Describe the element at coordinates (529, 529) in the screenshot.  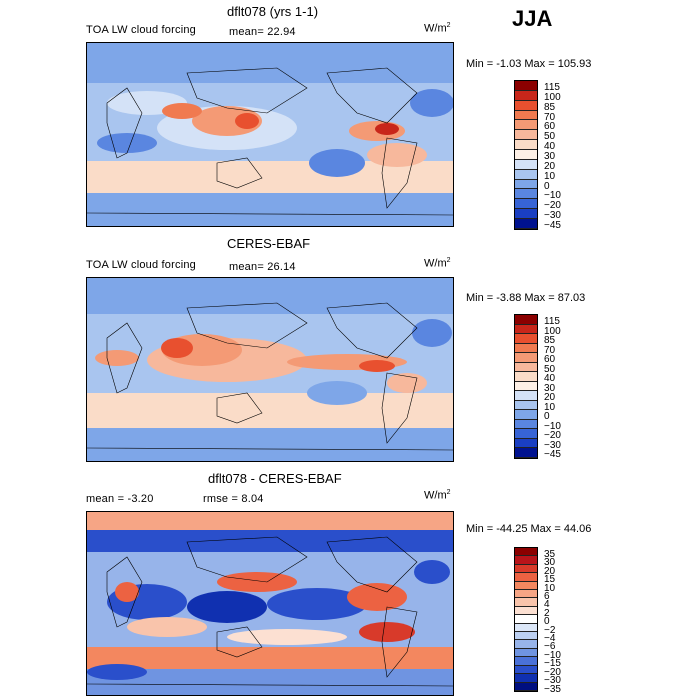
I see `panel3-minmax: Min = -44.25 Max = 44.06` at that location.